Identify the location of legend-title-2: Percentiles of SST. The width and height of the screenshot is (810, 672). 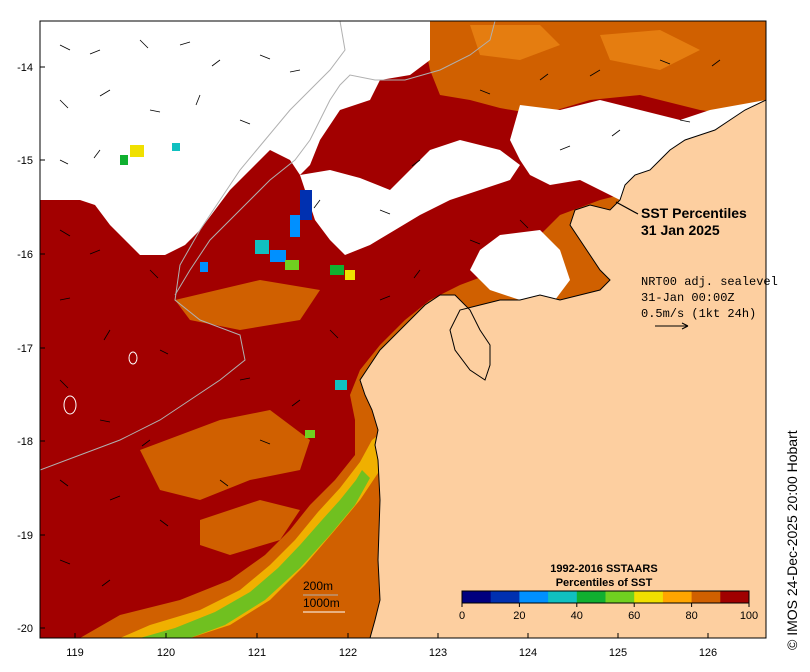
(604, 583).